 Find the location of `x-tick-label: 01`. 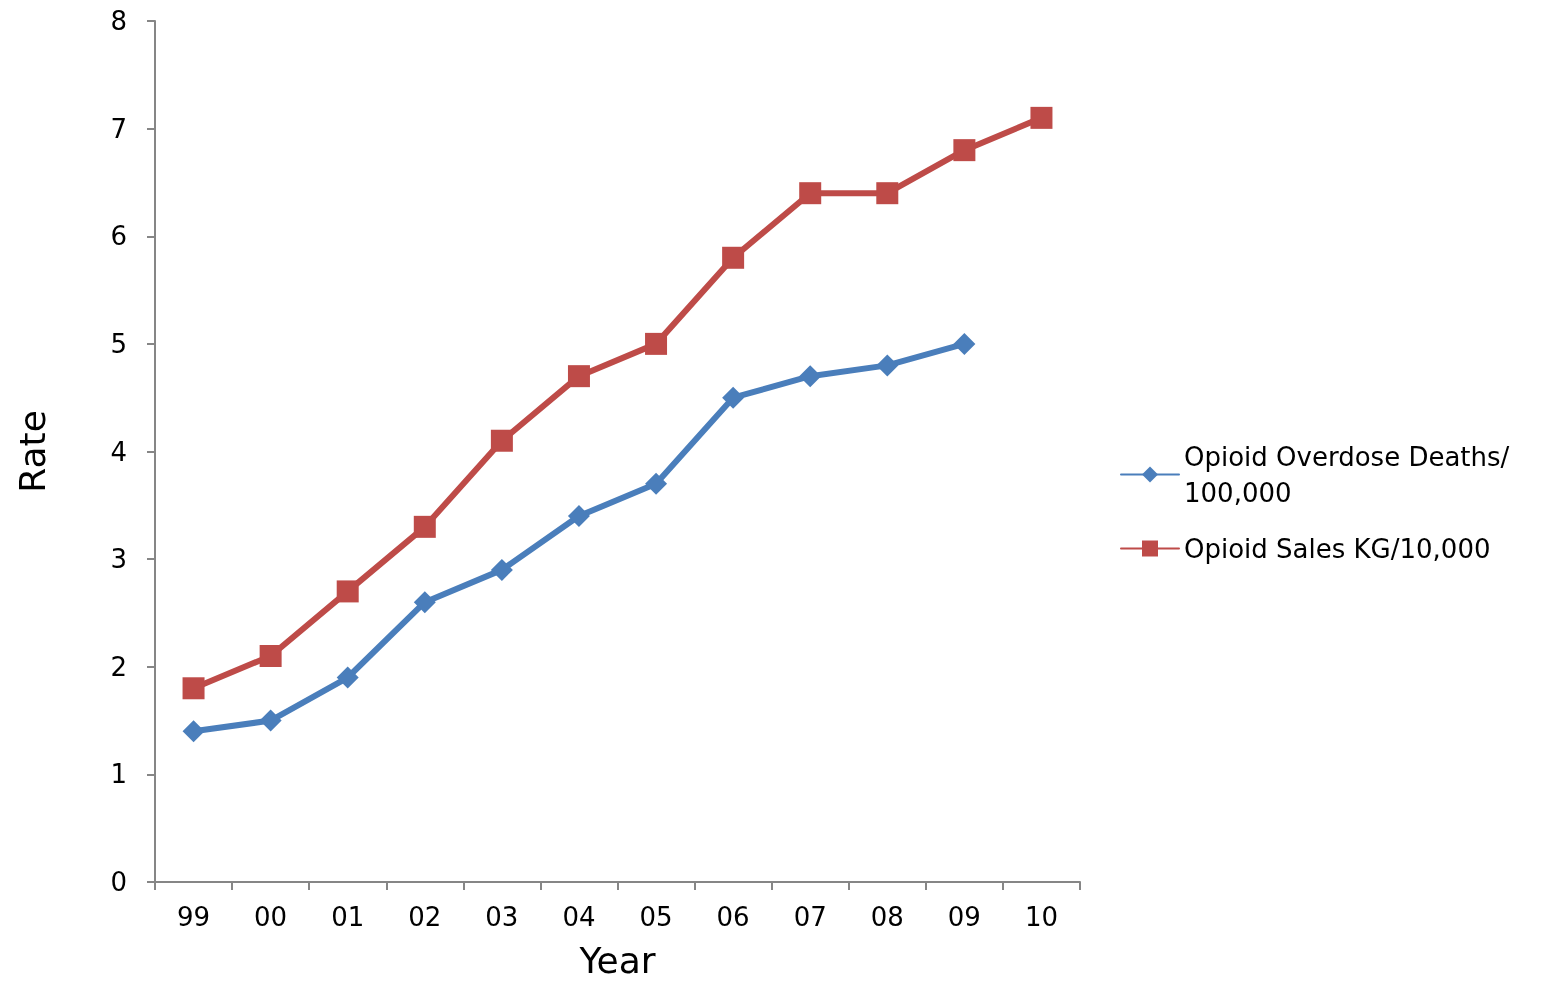

x-tick-label: 01 is located at coordinates (348, 917).